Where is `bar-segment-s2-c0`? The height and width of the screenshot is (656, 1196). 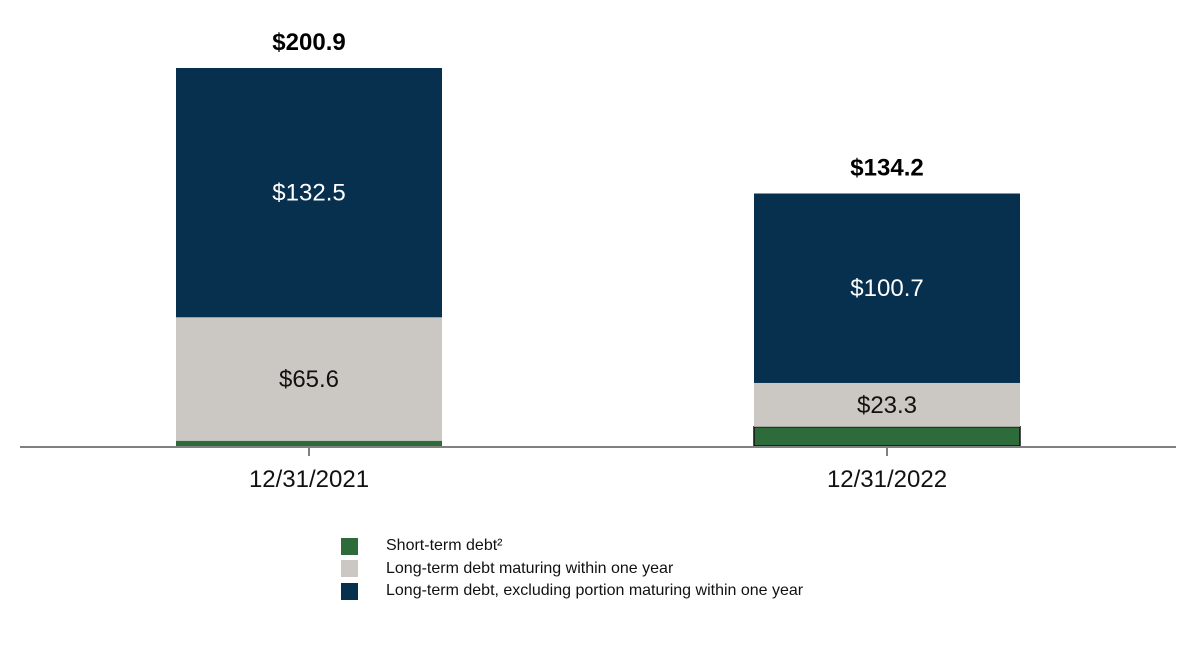
bar-segment-s2-c0 is located at coordinates (309, 193).